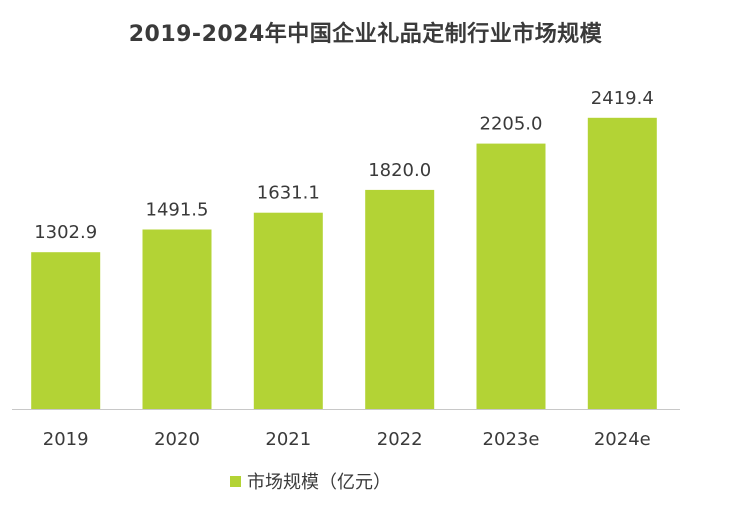  Describe the element at coordinates (511, 124) in the screenshot. I see `data-label-2023e: 2205.0` at that location.